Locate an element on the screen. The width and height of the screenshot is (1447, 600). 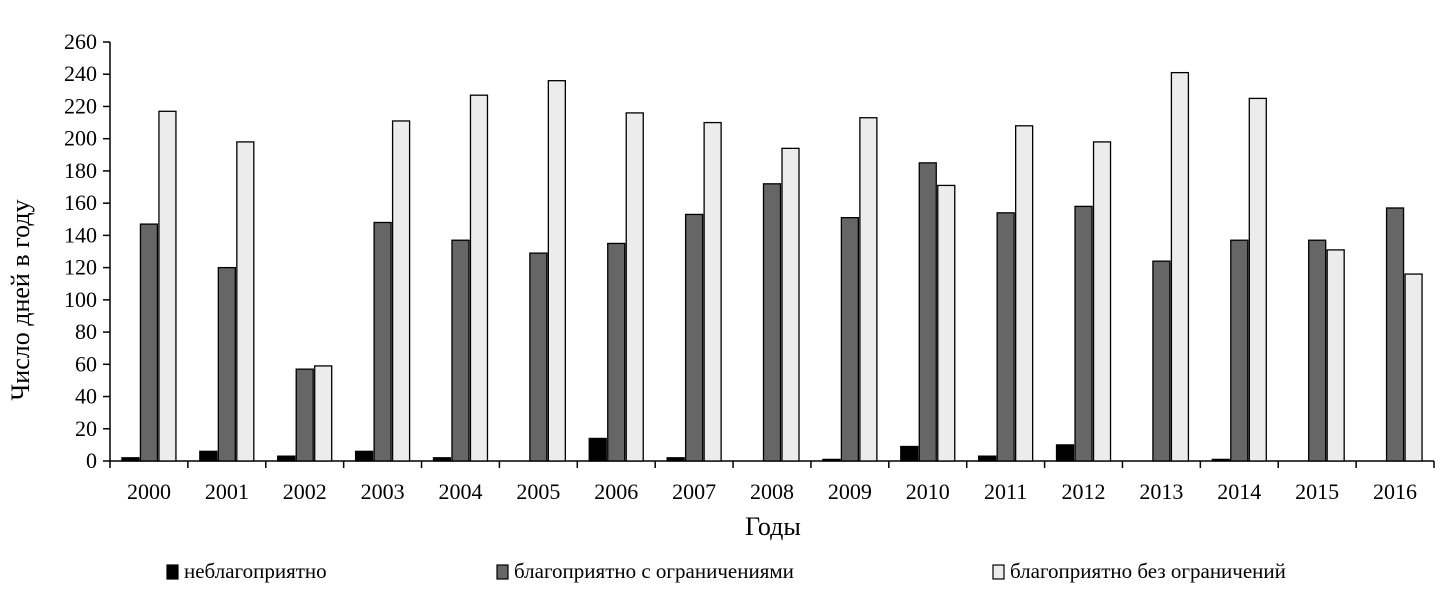
bar-1-2000 is located at coordinates (149, 342).